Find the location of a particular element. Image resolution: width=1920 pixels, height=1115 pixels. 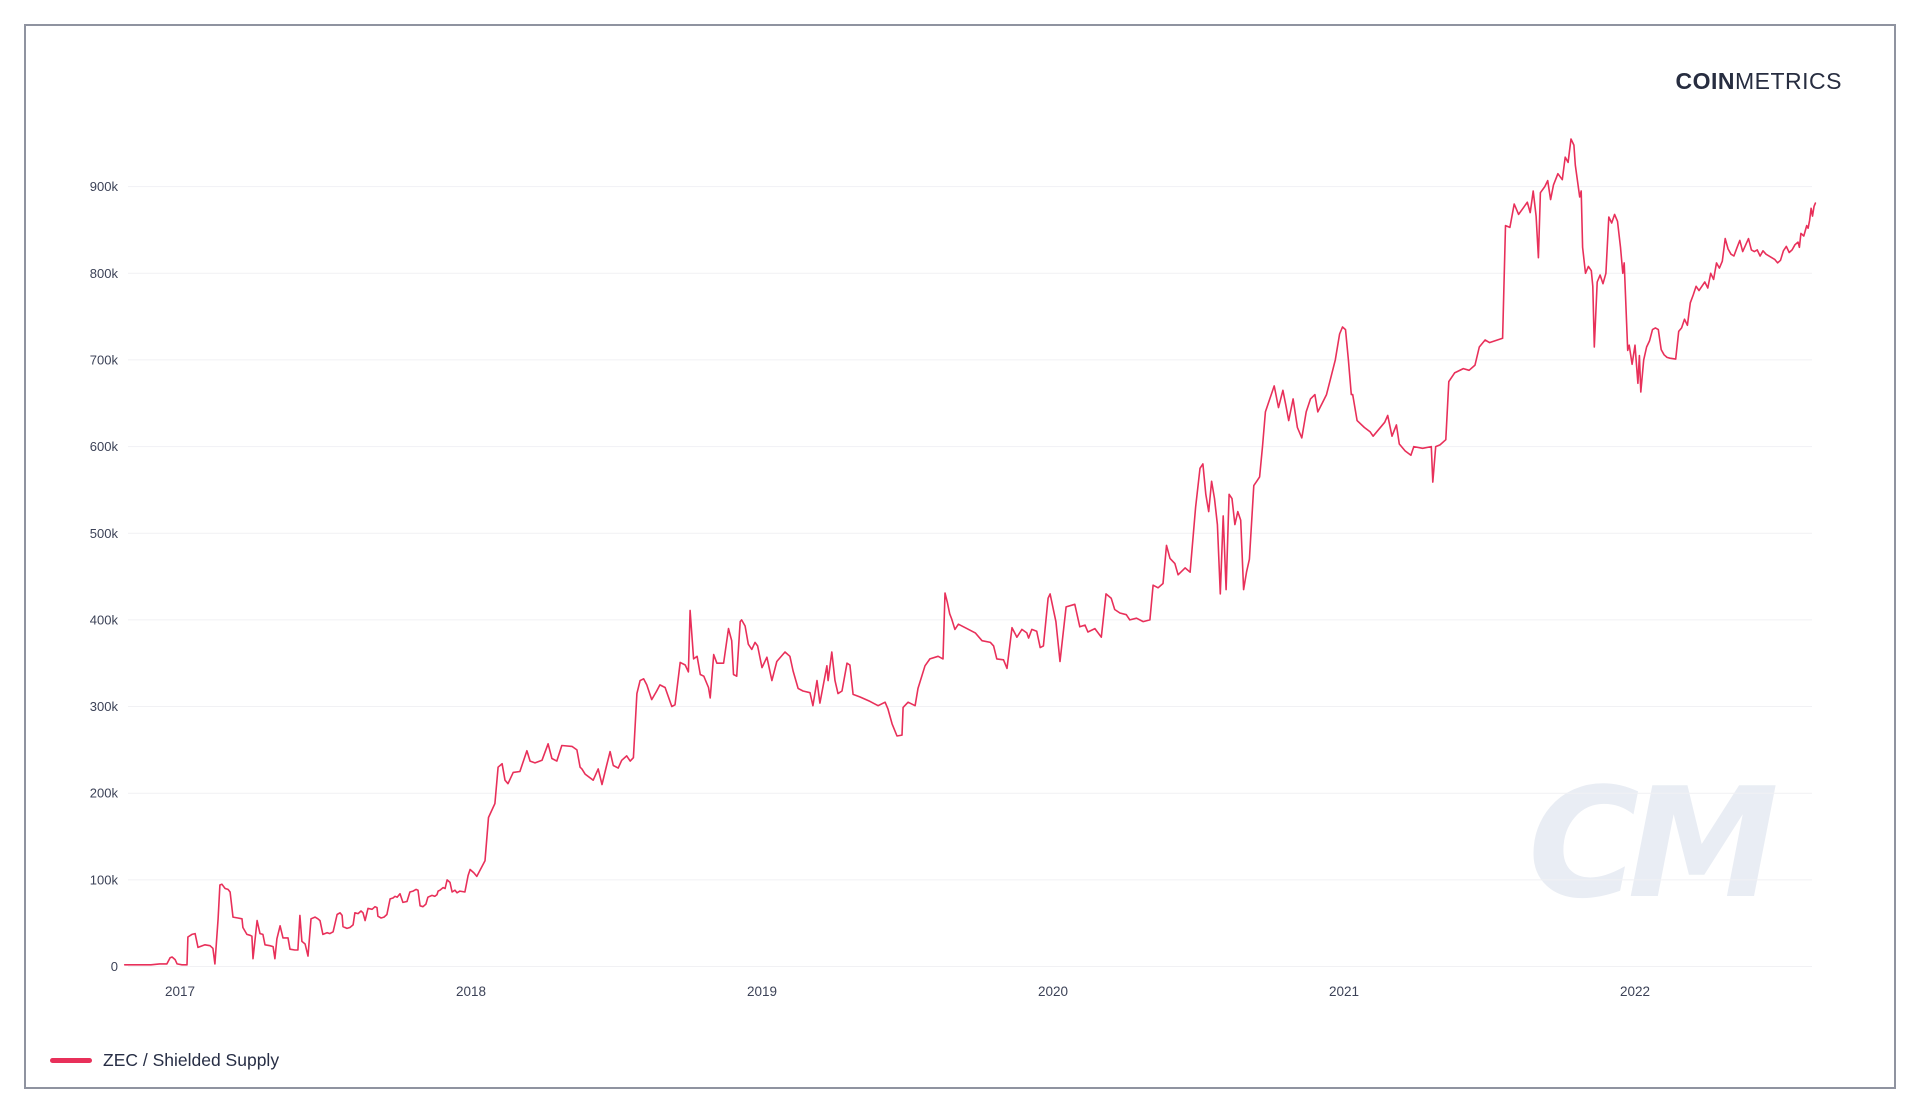

y-tick-label: 900k is located at coordinates (104, 186).